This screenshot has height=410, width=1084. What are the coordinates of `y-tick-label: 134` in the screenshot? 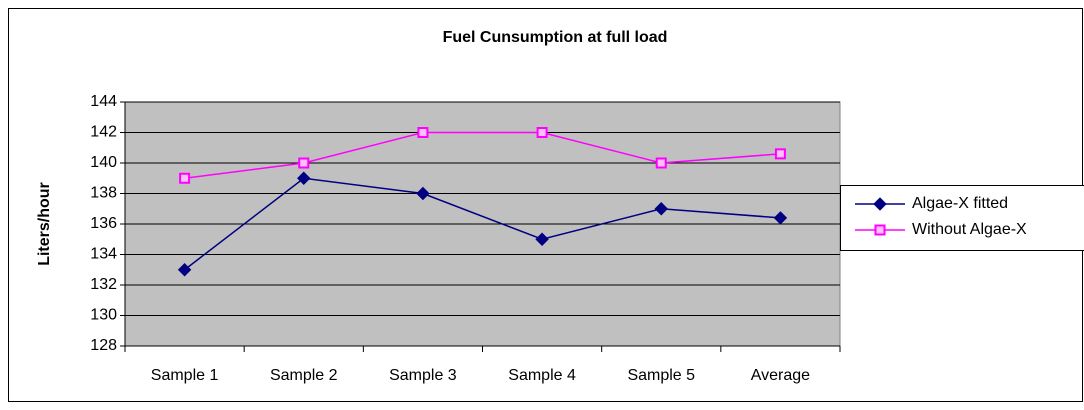 It's located at (103, 254).